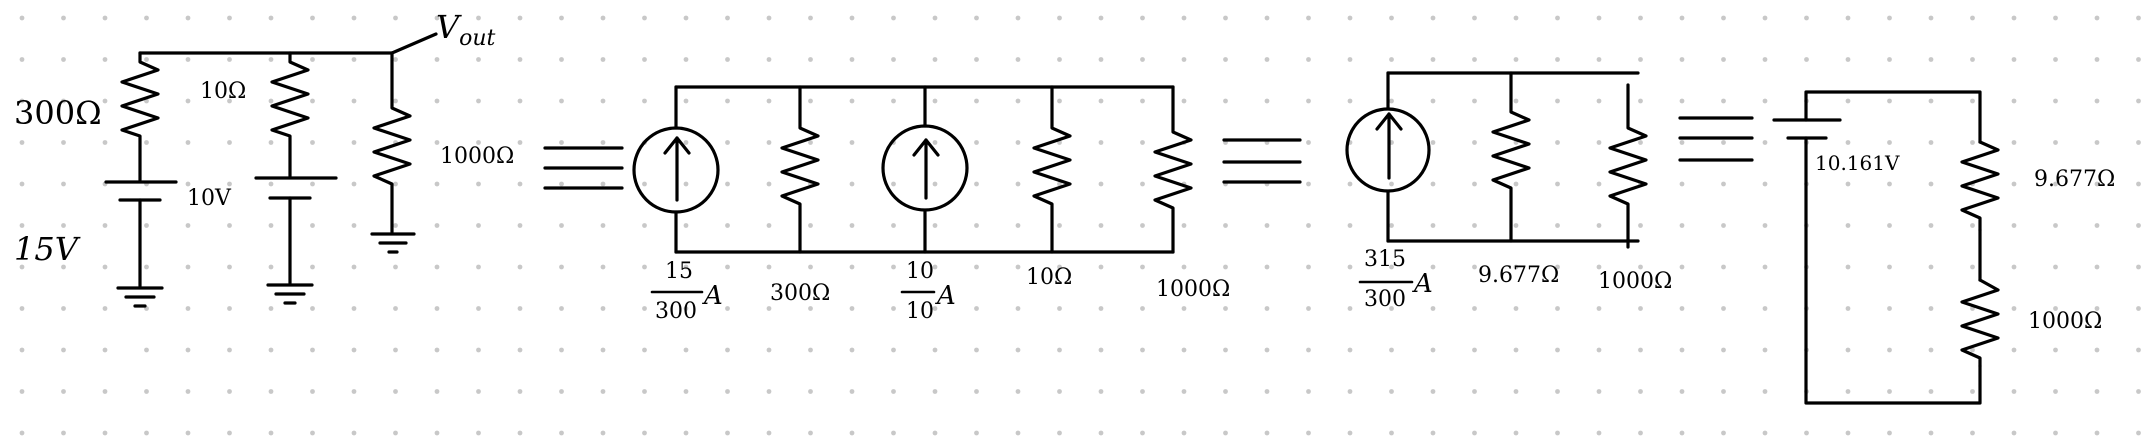 The width and height of the screenshot is (2146, 439). I want to click on c3-source-arrow, so click(1389, 146).